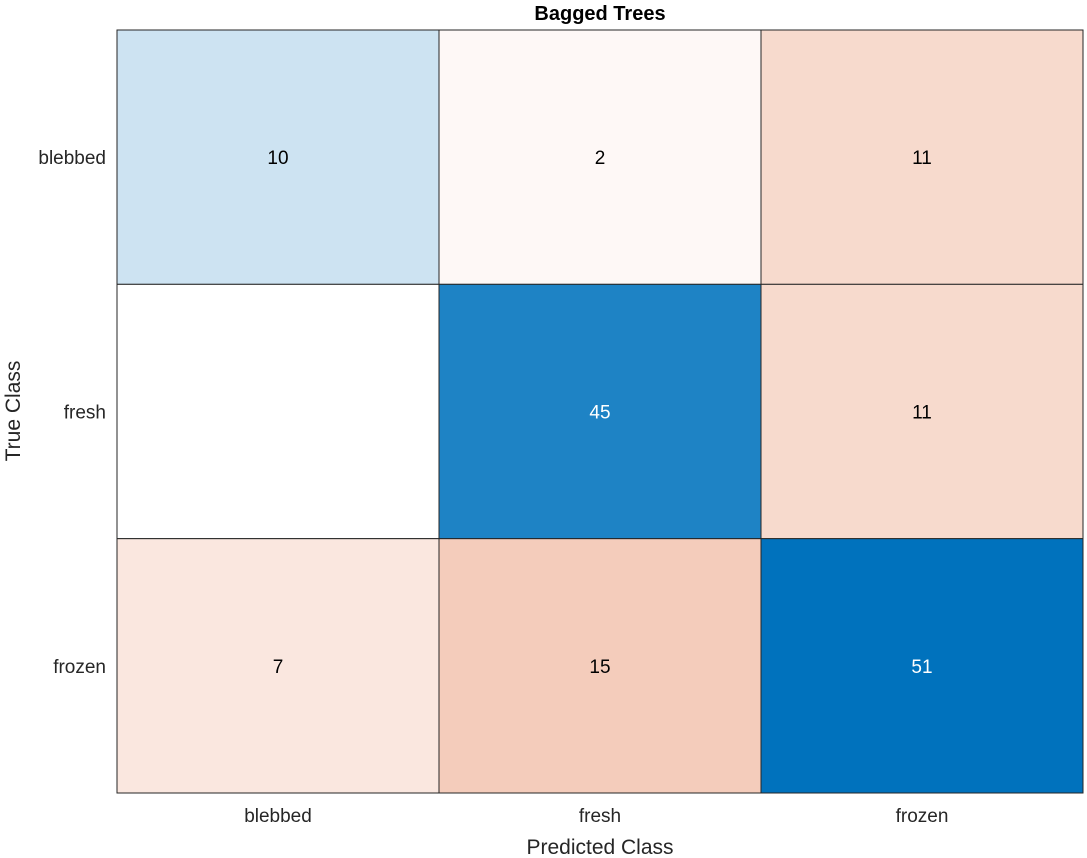 Image resolution: width=1087 pixels, height=858 pixels. What do you see at coordinates (922, 816) in the screenshot?
I see `x-tick-label: frozen` at bounding box center [922, 816].